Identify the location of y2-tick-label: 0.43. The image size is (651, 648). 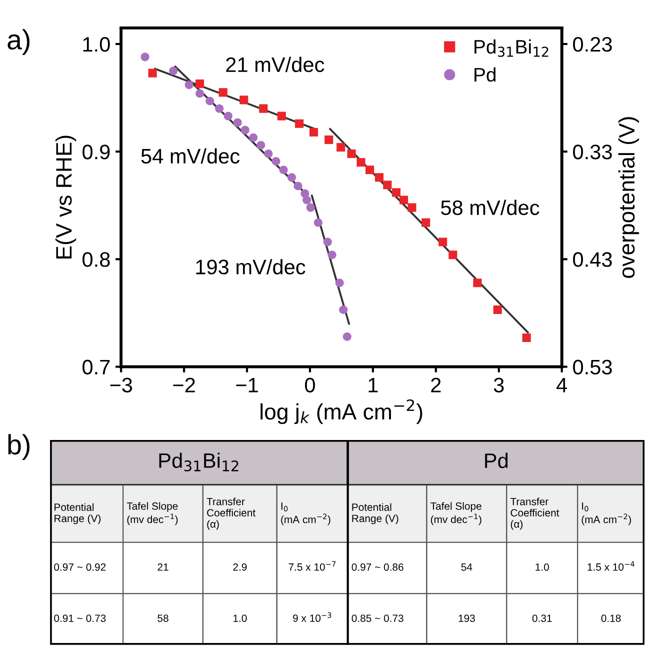
(592, 259).